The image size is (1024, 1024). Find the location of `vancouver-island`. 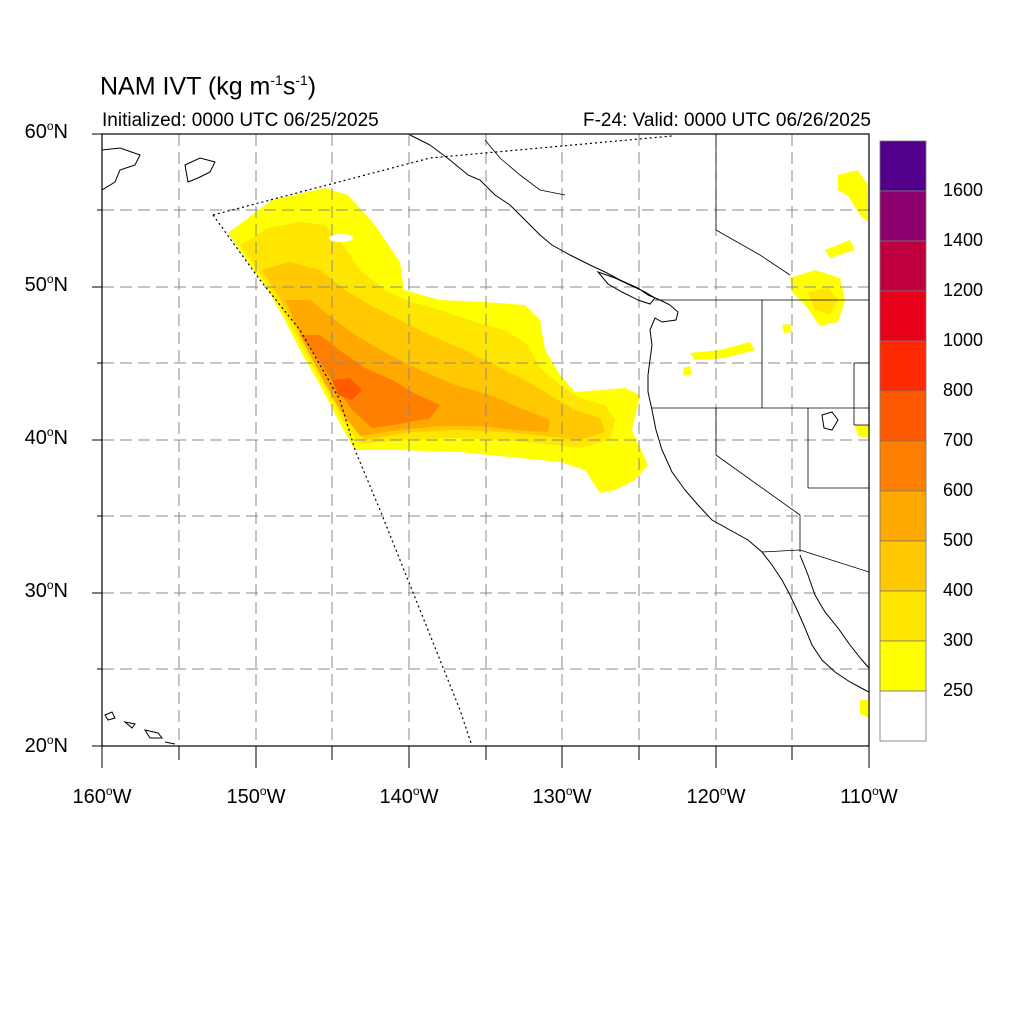

vancouver-island is located at coordinates (626, 287).